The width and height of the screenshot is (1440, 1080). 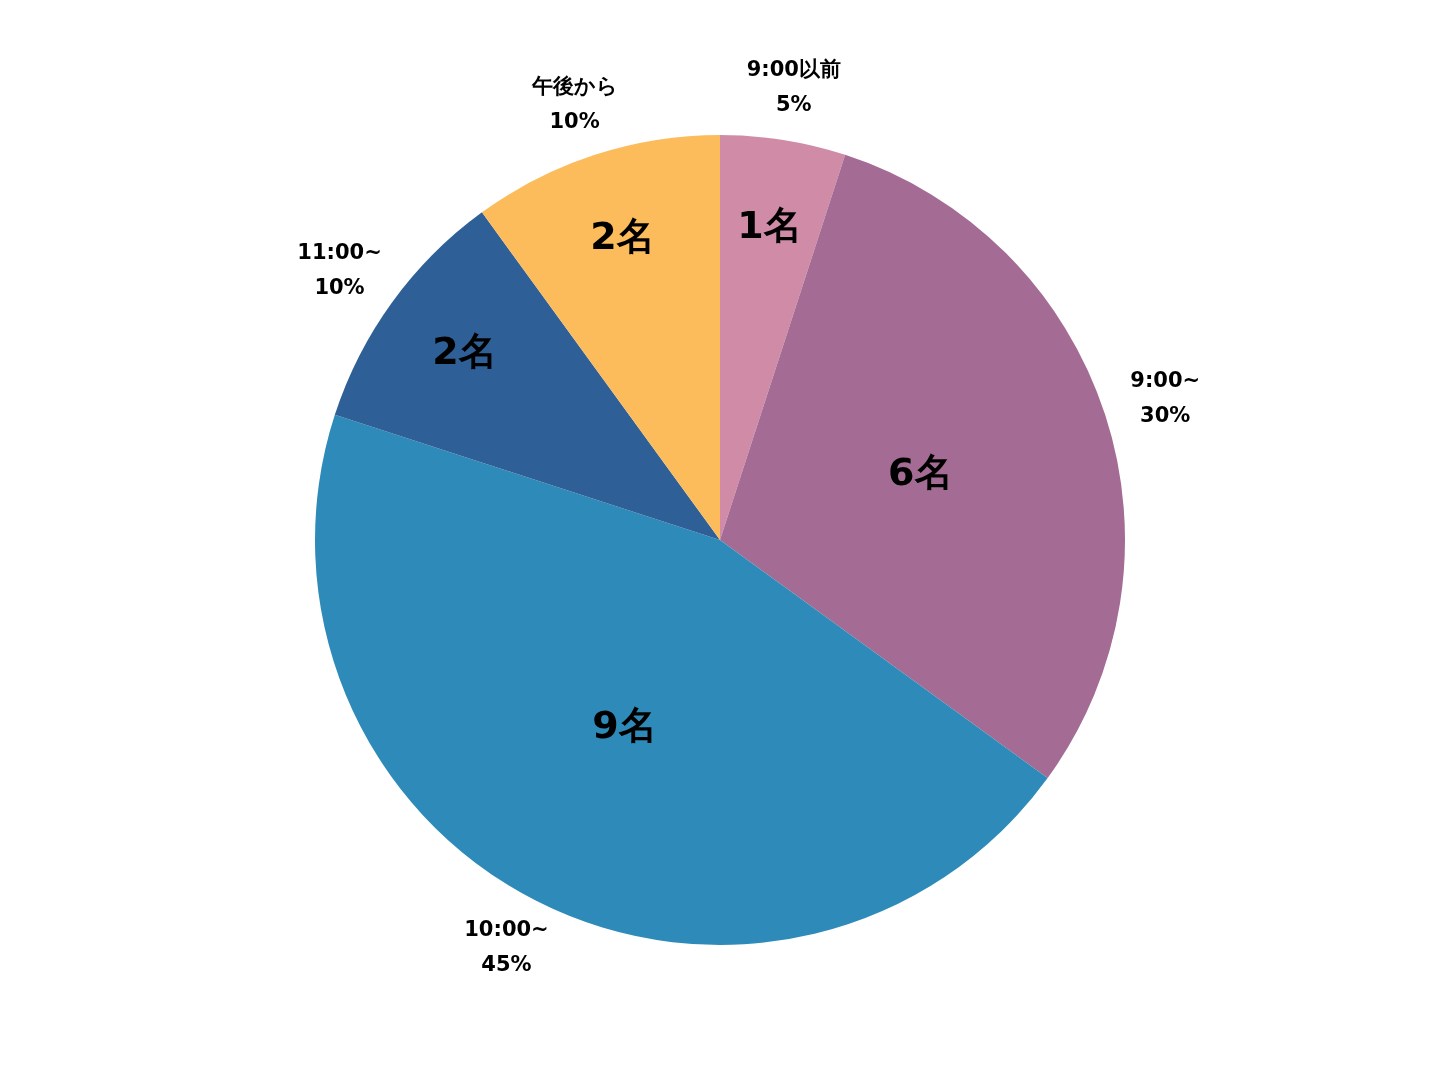 I want to click on data-label: 6名, so click(x=920, y=471).